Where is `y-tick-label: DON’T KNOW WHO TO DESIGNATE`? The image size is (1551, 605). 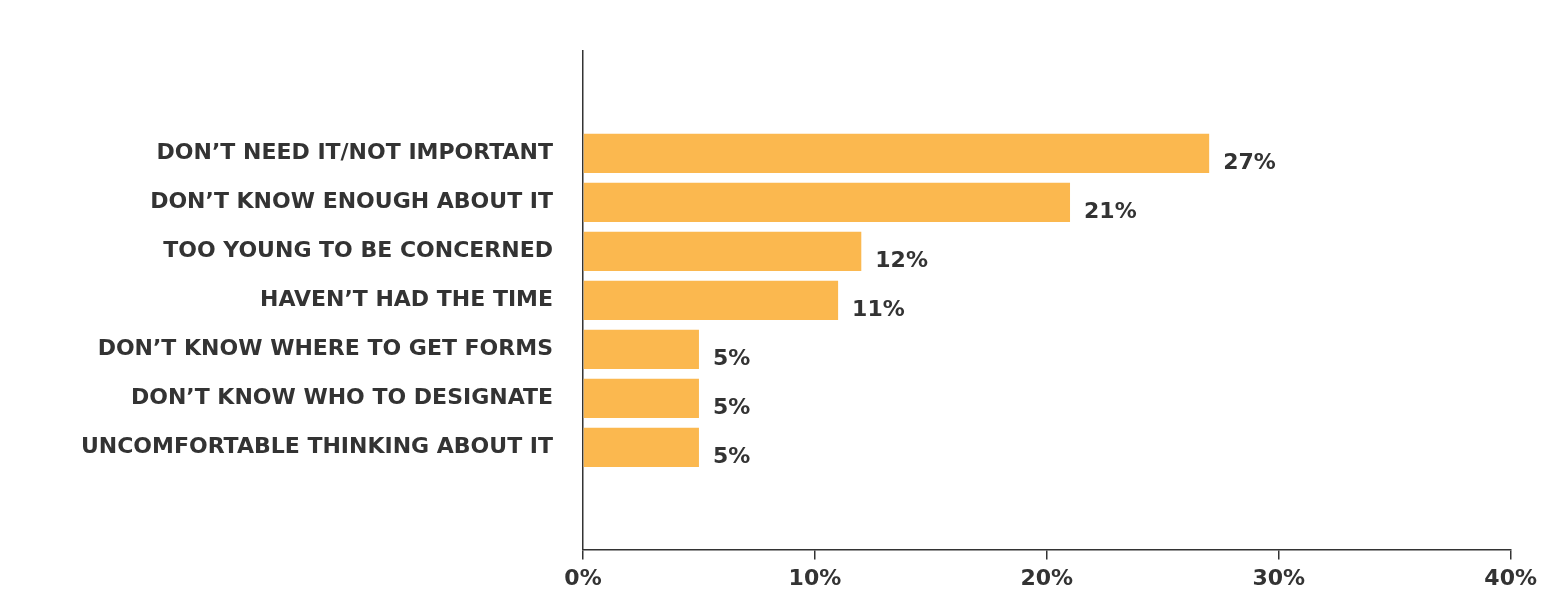 y-tick-label: DON’T KNOW WHO TO DESIGNATE is located at coordinates (341, 397).